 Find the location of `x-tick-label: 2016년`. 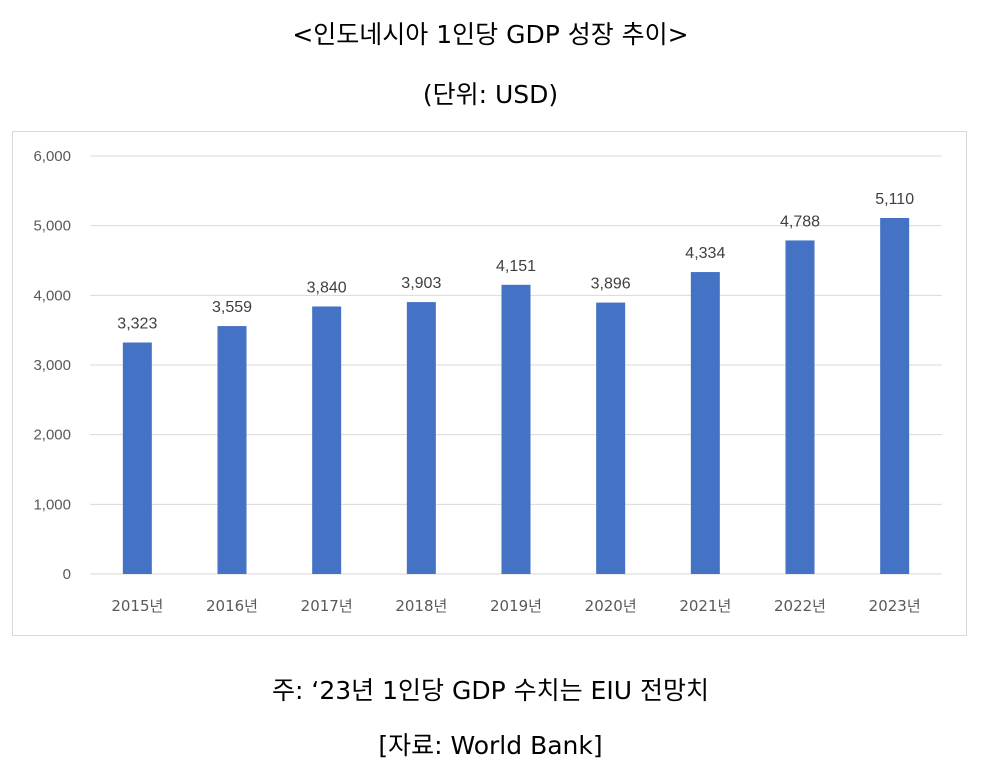

x-tick-label: 2016년 is located at coordinates (232, 606).